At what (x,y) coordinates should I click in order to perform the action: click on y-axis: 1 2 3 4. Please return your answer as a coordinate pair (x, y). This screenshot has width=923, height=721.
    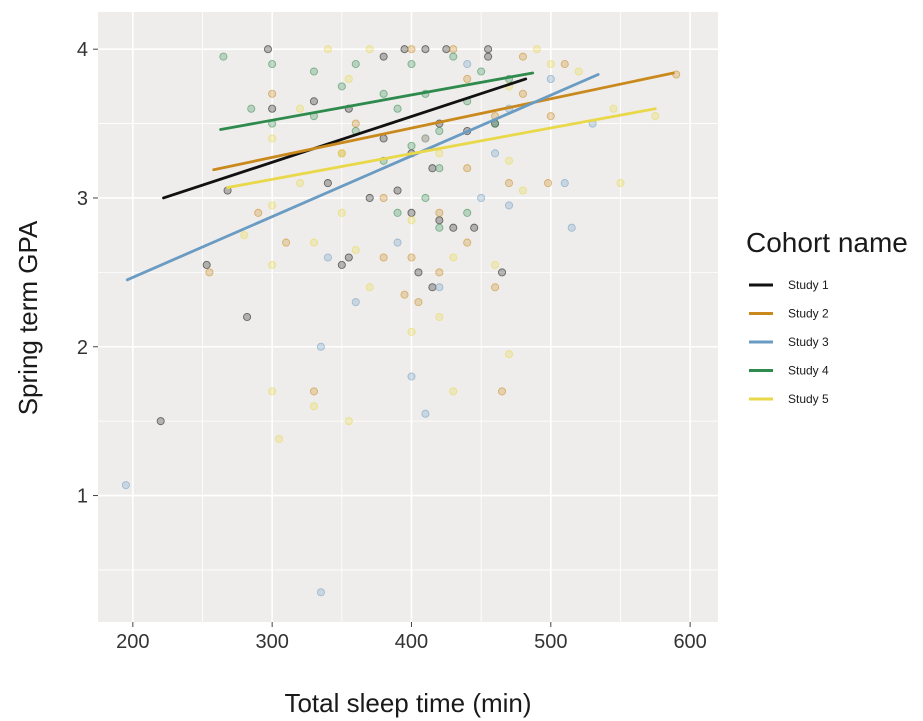
    Looking at the image, I should click on (87, 273).